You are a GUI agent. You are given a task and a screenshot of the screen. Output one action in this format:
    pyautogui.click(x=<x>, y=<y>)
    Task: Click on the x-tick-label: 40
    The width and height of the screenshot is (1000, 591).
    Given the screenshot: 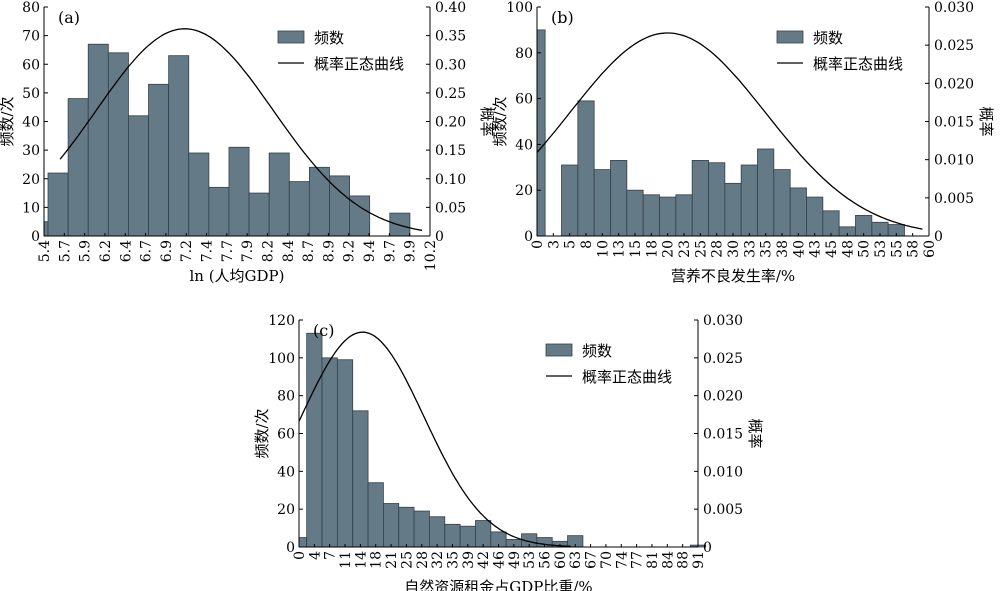 What is the action you would take?
    pyautogui.click(x=799, y=249)
    